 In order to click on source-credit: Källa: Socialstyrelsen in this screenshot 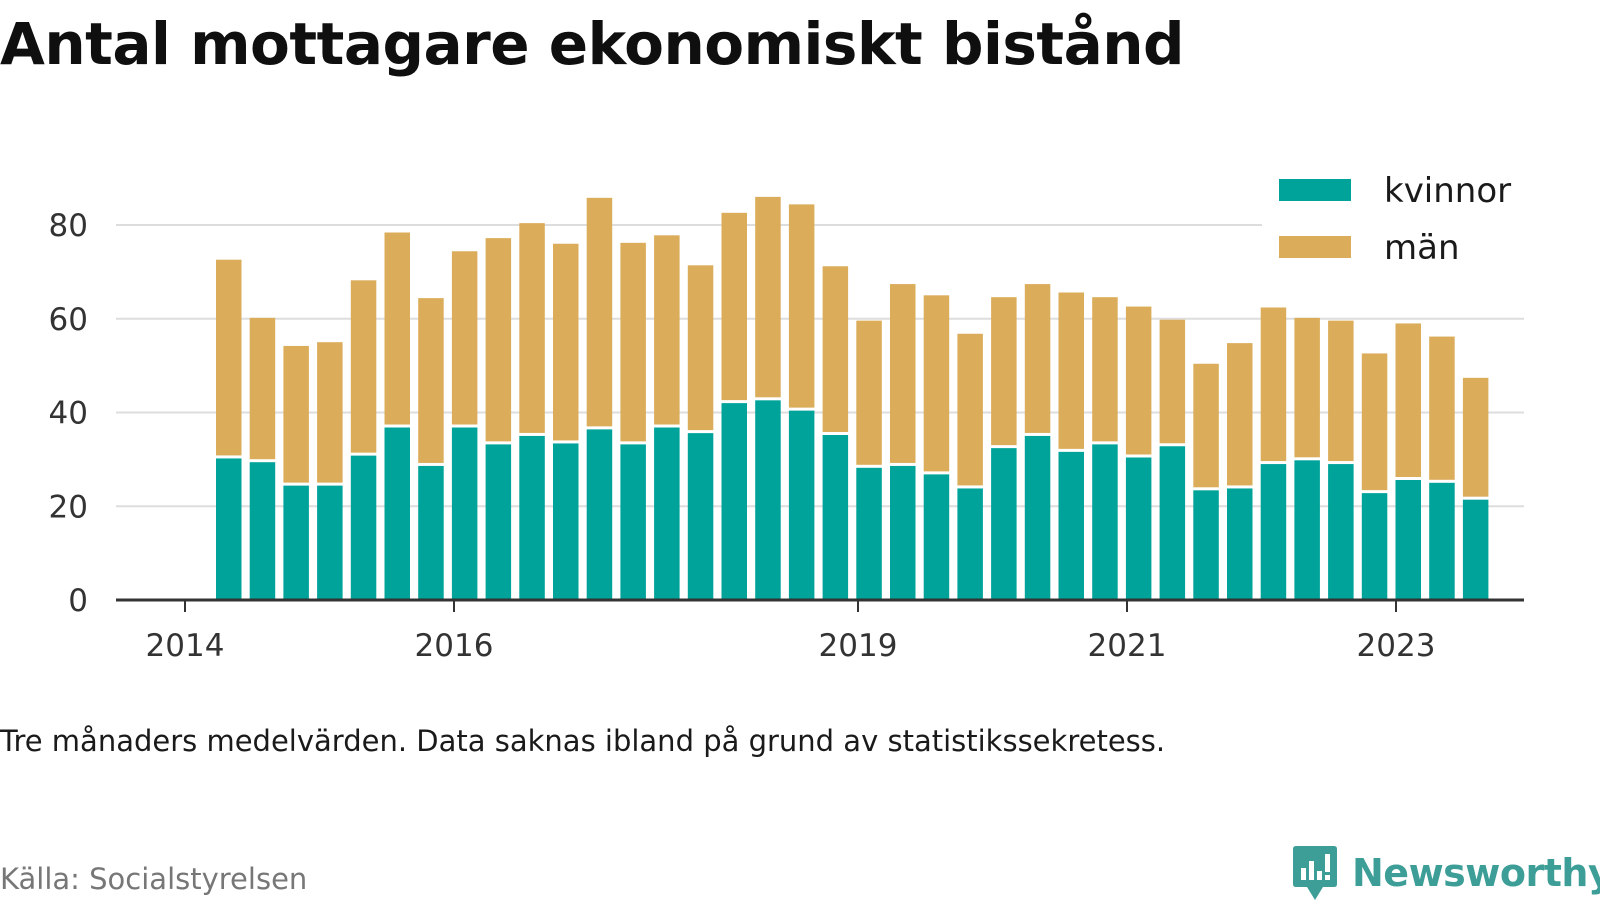, I will do `click(154, 879)`.